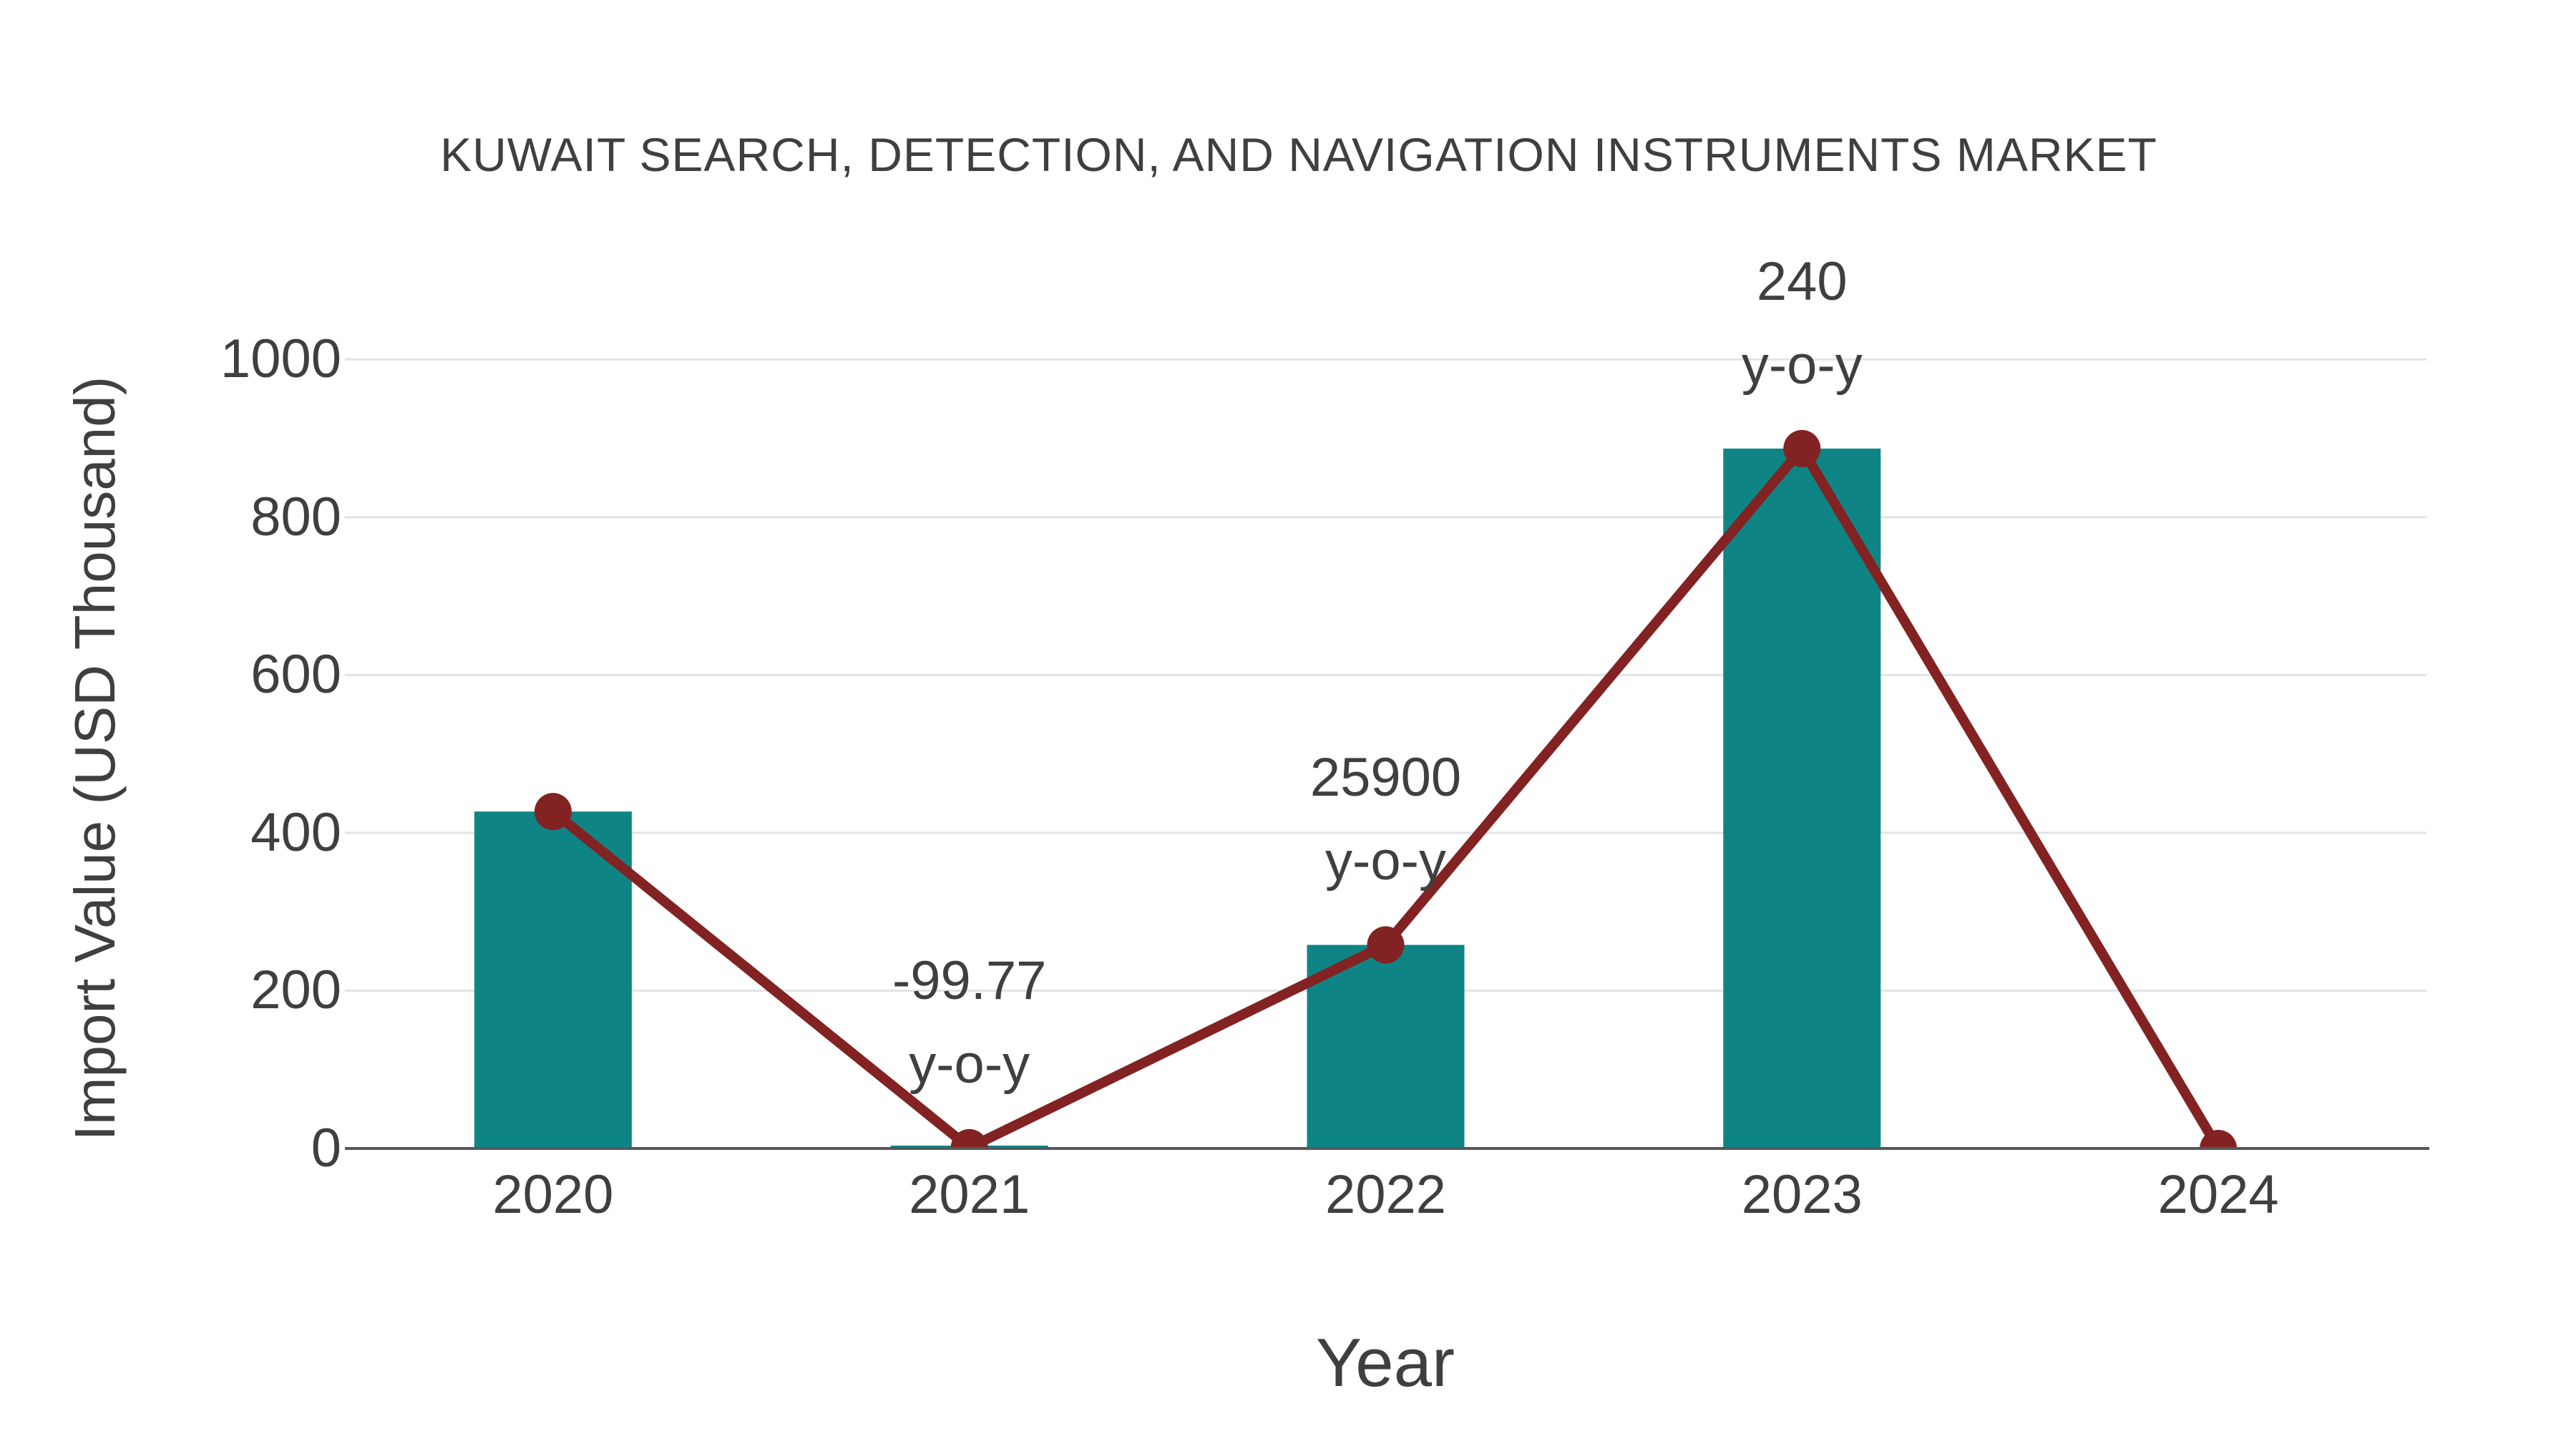  I want to click on point-2023, so click(1802, 448).